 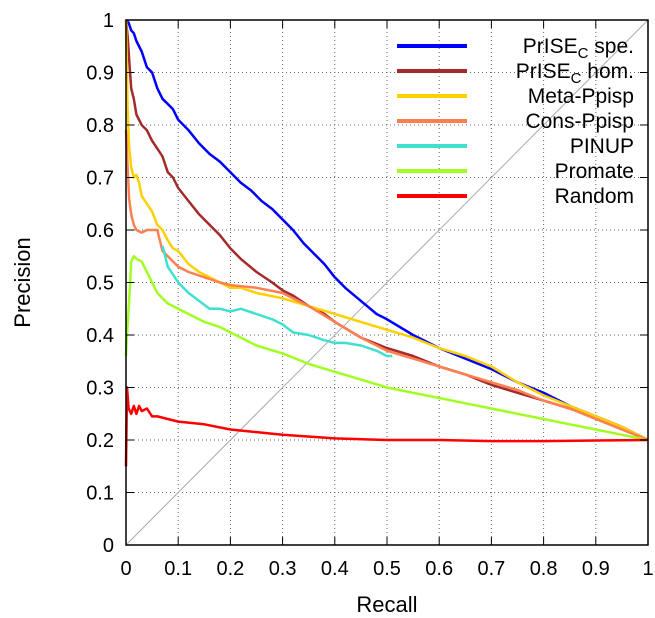 I want to click on x-tick-label: 0.8, so click(x=544, y=569).